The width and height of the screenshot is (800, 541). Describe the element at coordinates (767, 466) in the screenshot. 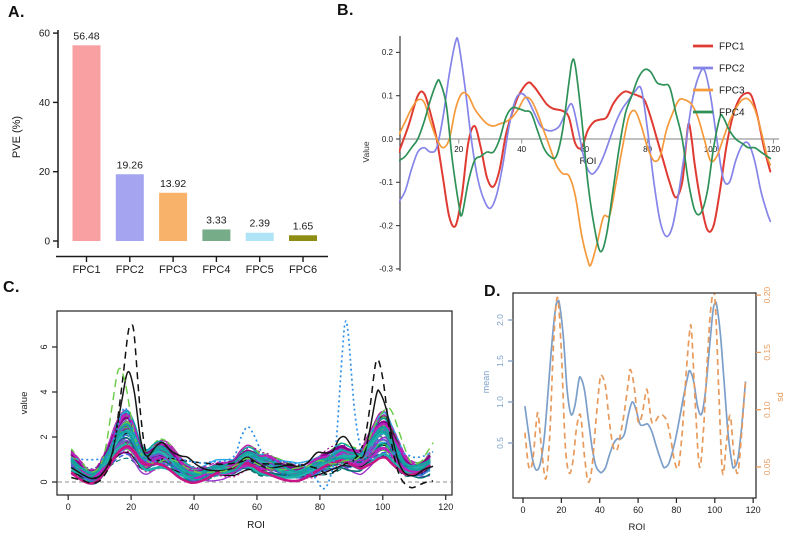

I see `right-tick-label: 0.05` at that location.